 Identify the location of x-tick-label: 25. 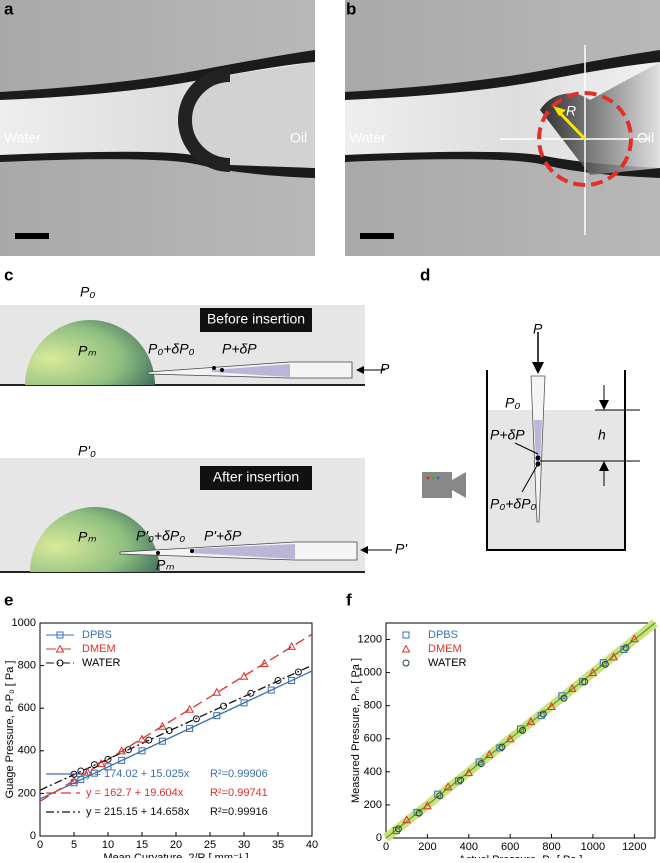
(210, 845).